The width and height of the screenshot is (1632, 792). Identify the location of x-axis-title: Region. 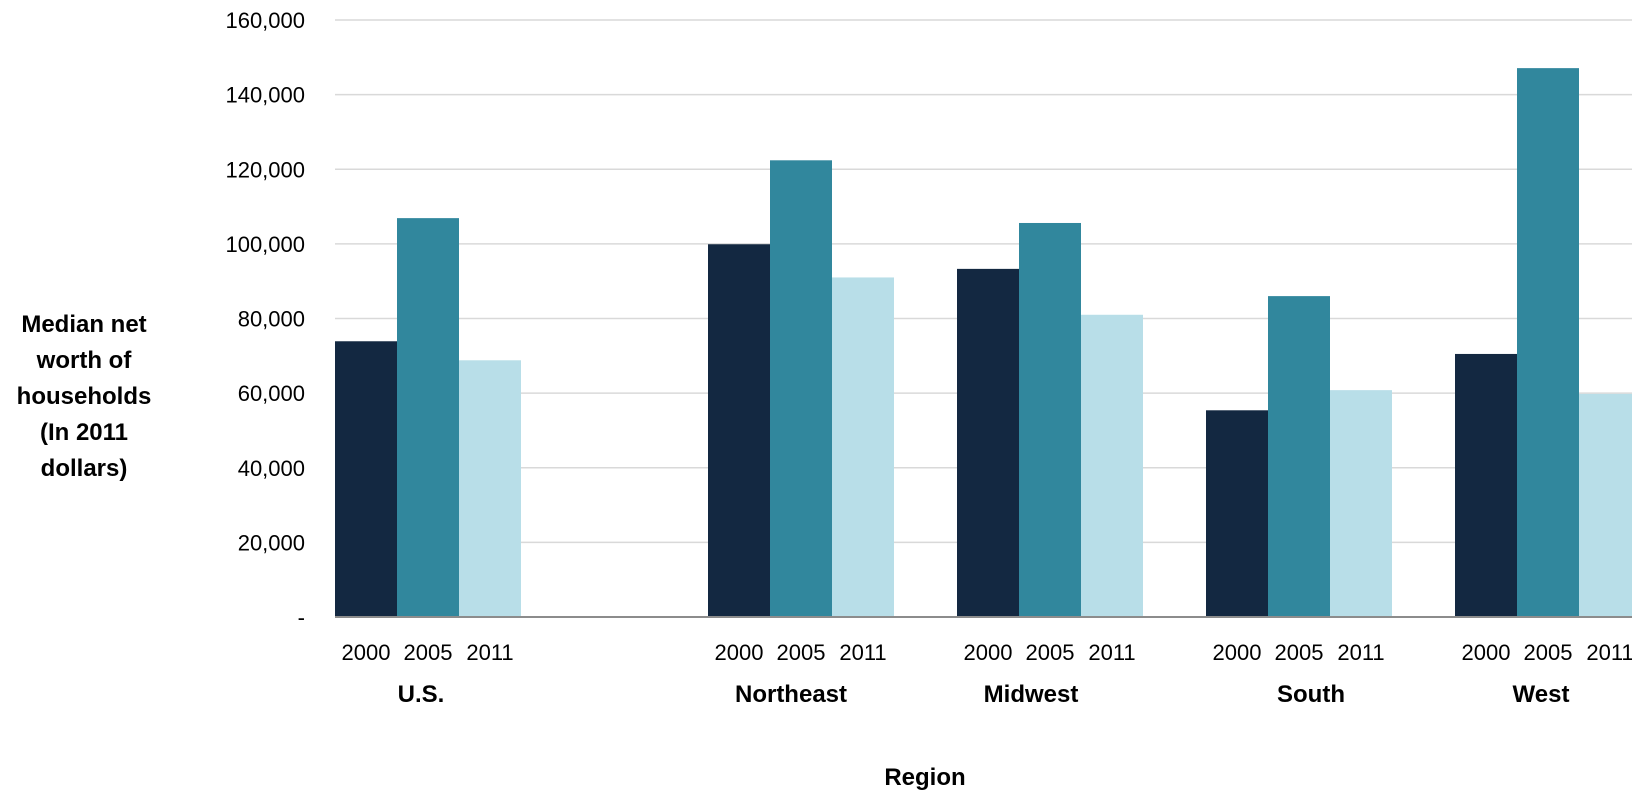
(924, 777).